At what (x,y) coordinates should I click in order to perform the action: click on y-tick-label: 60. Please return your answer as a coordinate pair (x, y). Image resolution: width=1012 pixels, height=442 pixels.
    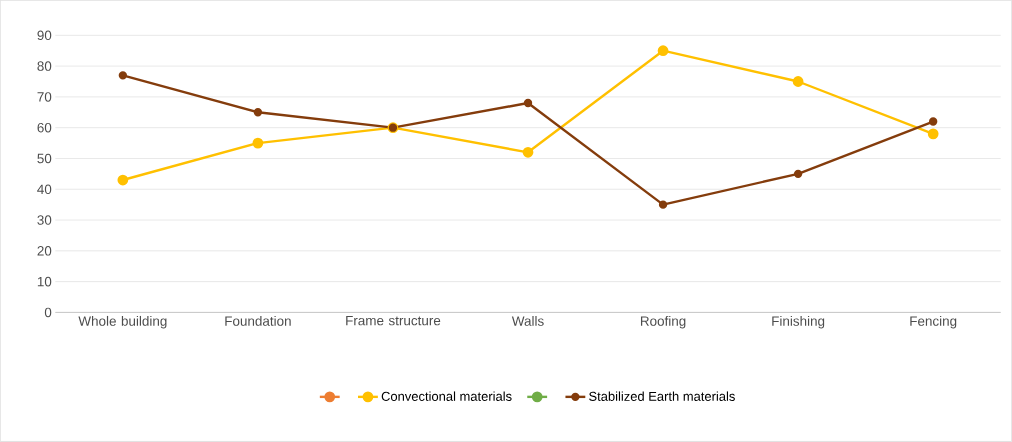
    Looking at the image, I should click on (44, 128).